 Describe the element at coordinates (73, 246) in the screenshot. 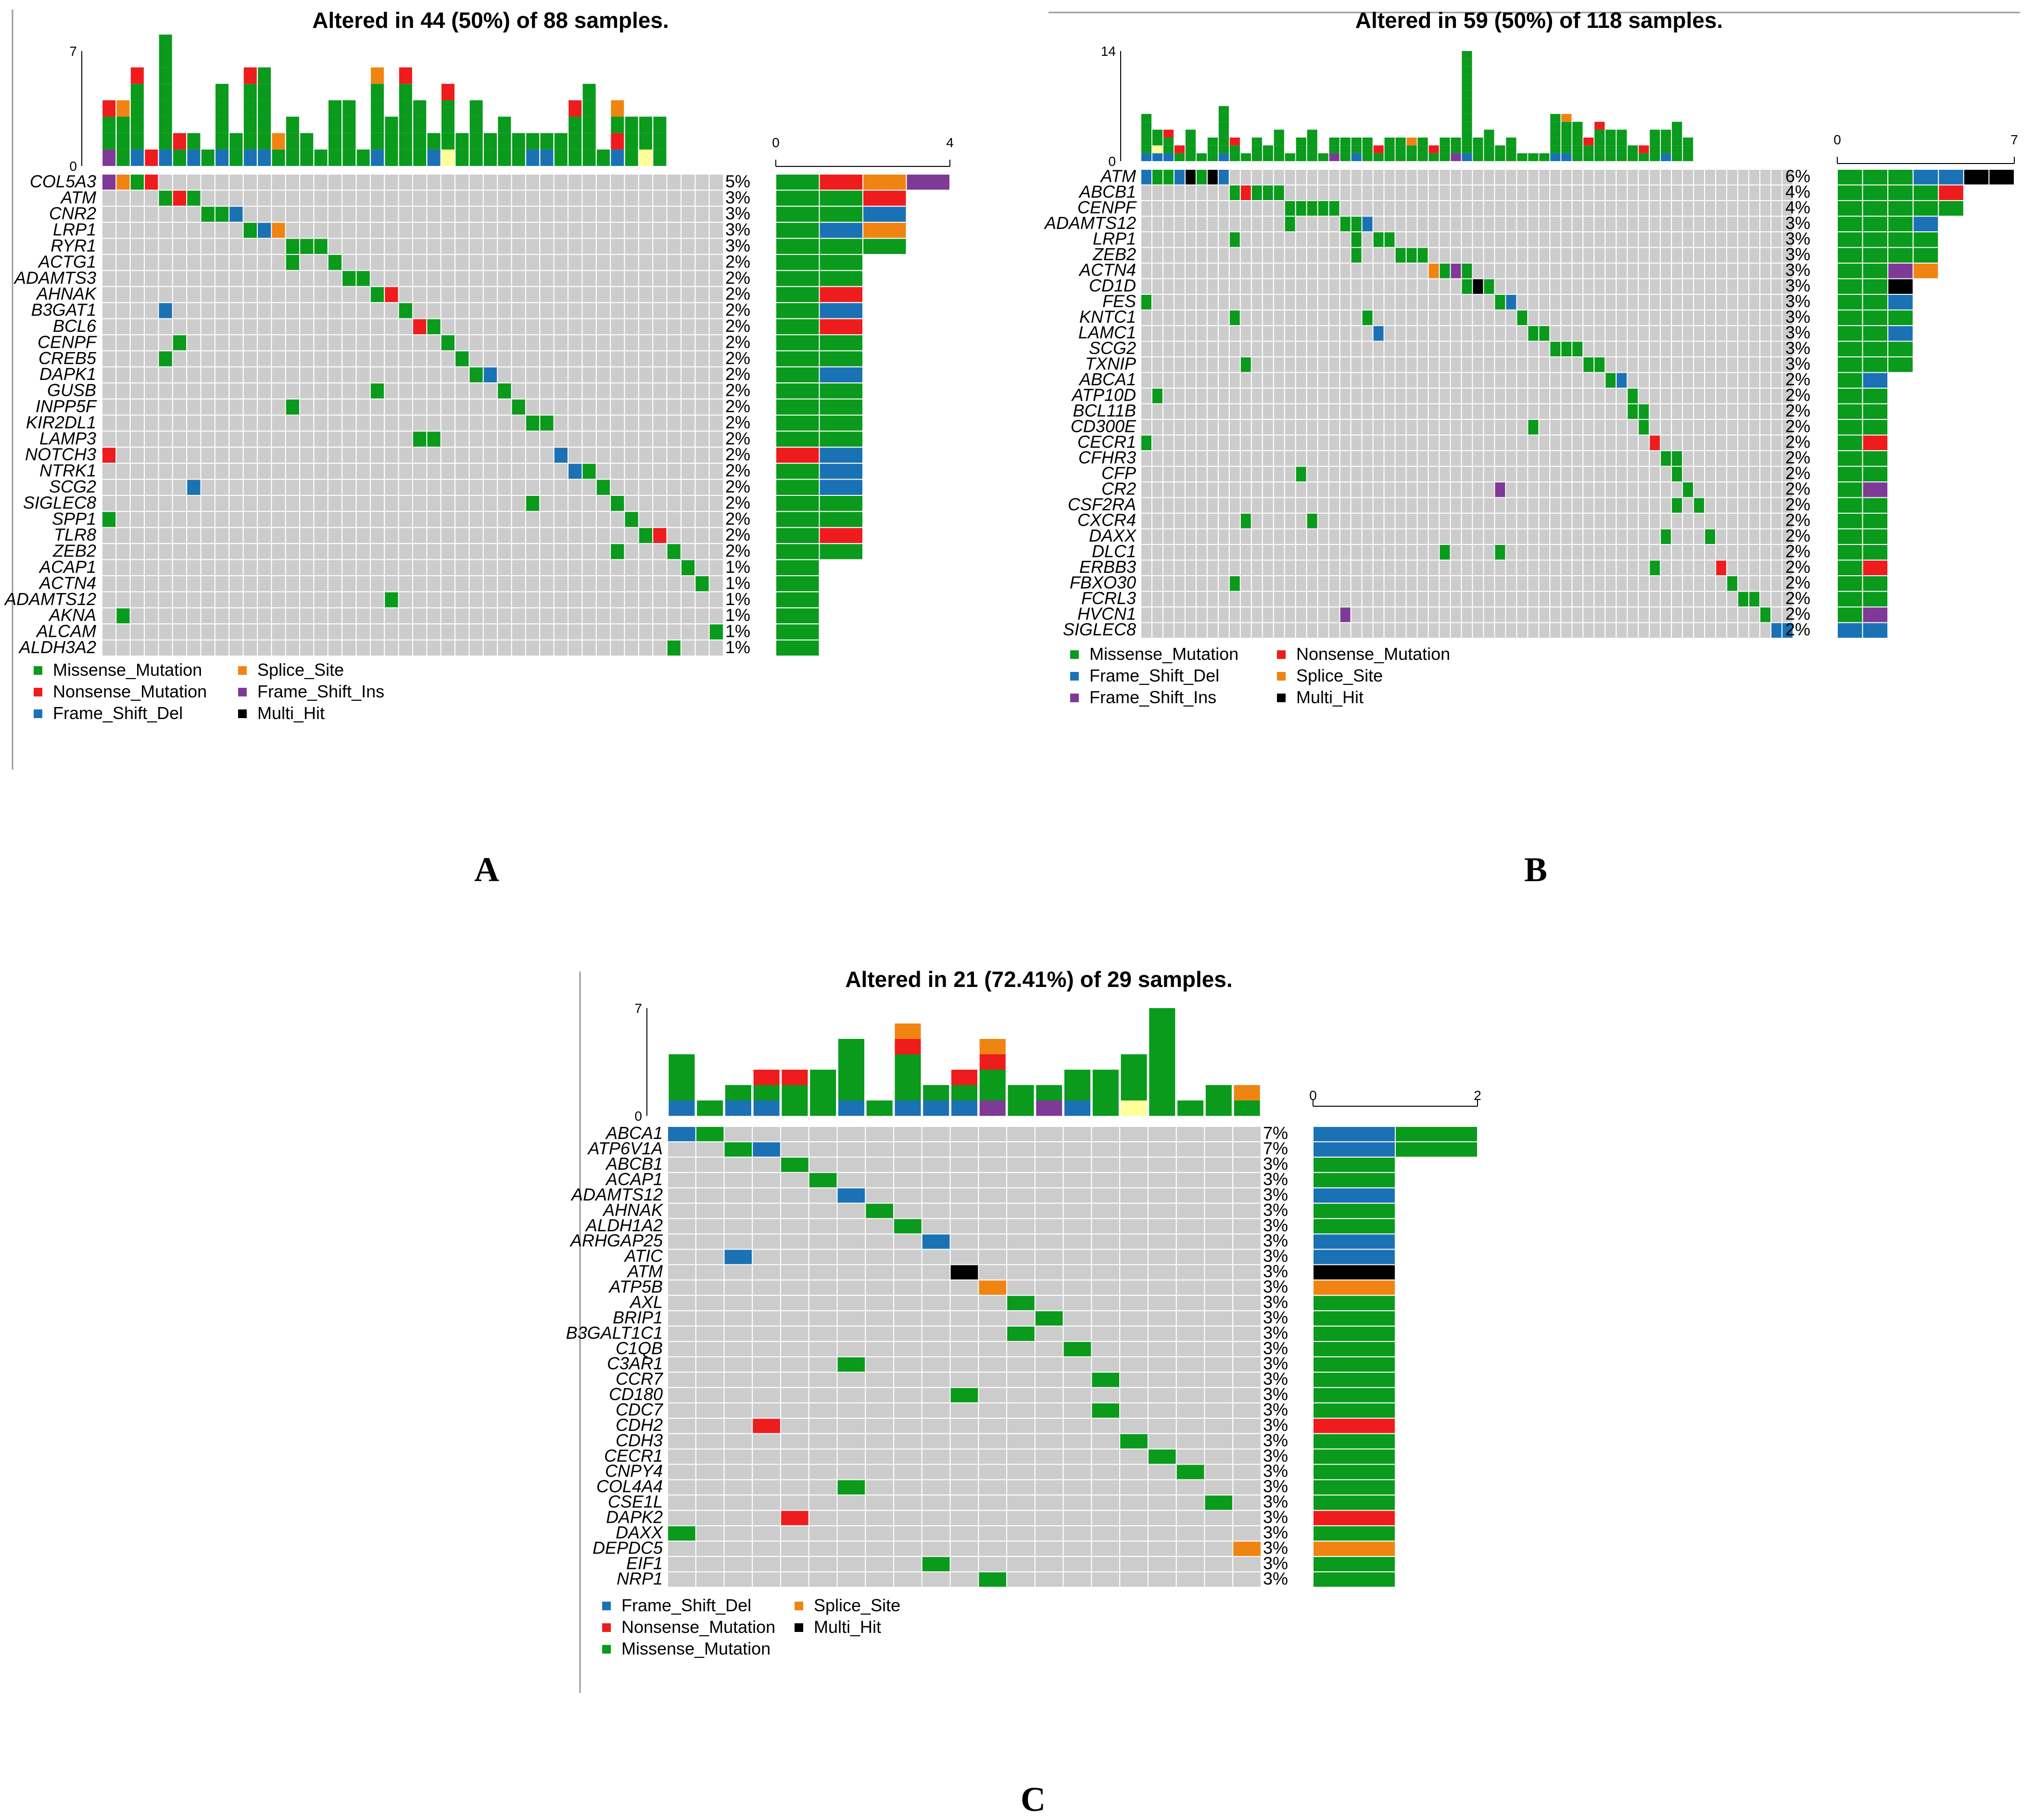

I see `panel-a-gene-label: RYR1` at that location.